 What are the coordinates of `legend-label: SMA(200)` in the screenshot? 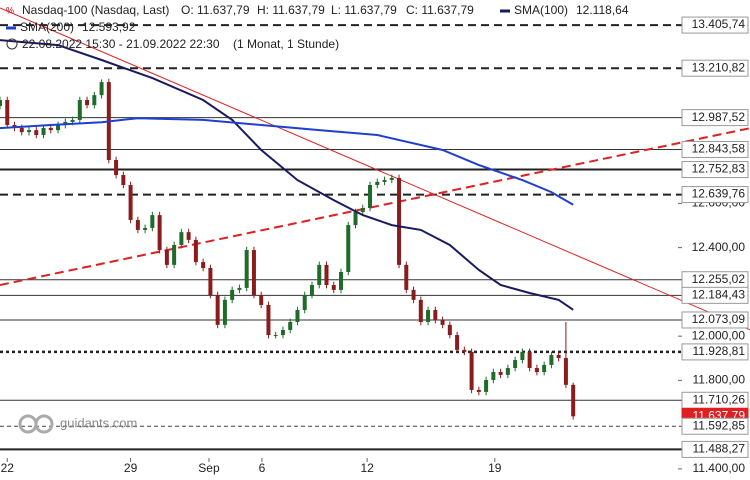 It's located at (47, 27).